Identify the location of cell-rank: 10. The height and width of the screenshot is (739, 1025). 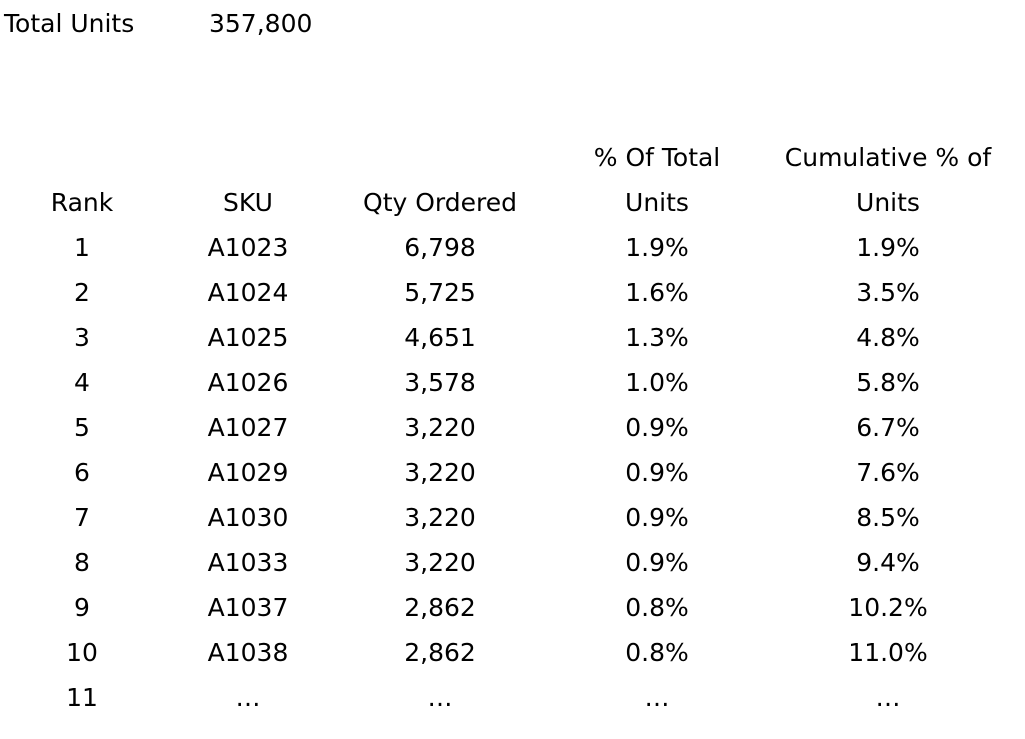
(82, 652).